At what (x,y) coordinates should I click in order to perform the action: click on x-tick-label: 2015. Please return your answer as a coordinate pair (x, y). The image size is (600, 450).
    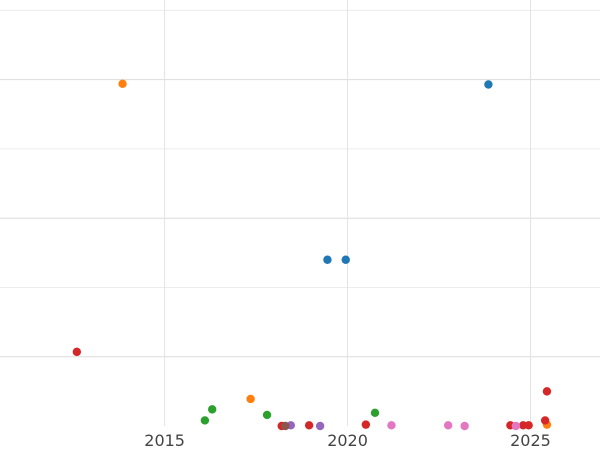
    Looking at the image, I should click on (164, 440).